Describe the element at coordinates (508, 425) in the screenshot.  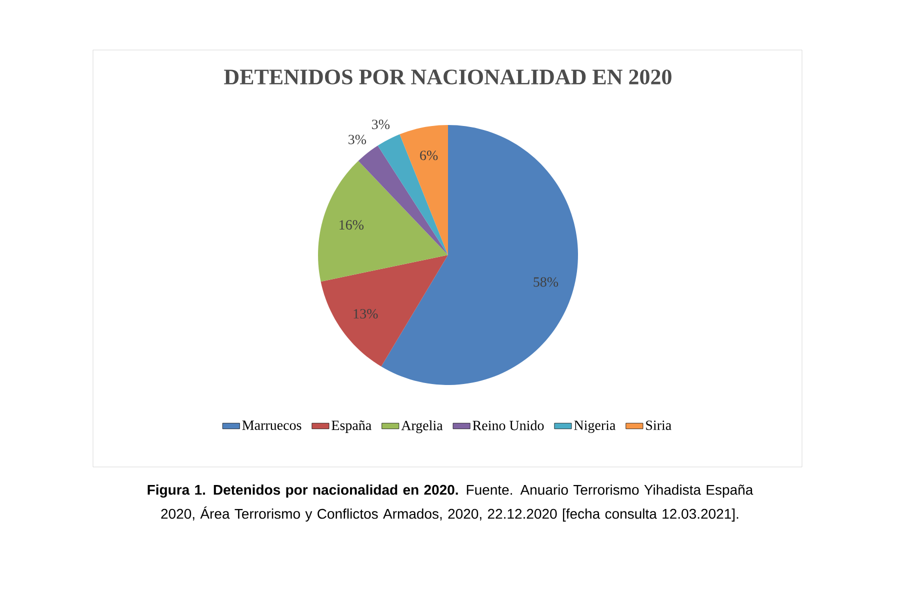
I see `legend-label: Reino Unido` at that location.